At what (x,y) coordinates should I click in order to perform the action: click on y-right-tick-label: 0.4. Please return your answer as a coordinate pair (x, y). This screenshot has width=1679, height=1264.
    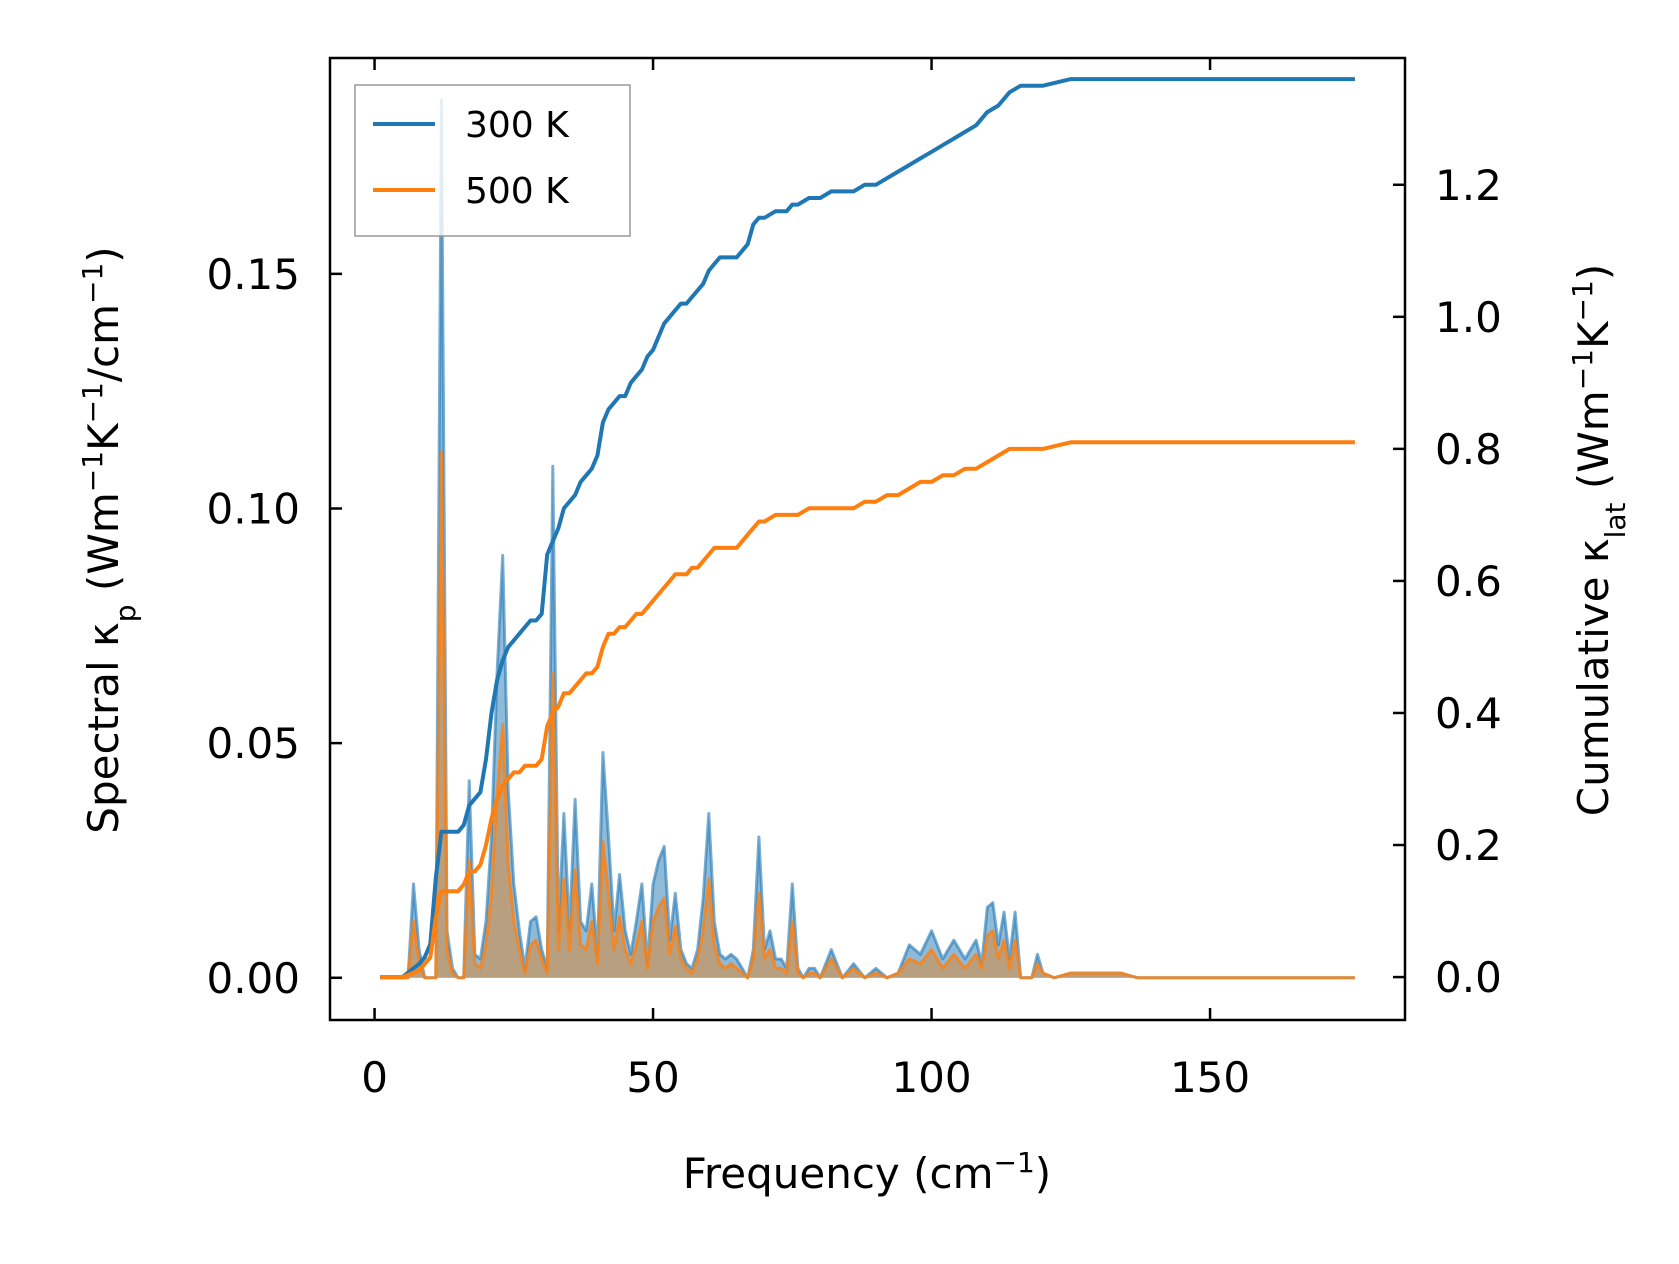
    Looking at the image, I should click on (1468, 713).